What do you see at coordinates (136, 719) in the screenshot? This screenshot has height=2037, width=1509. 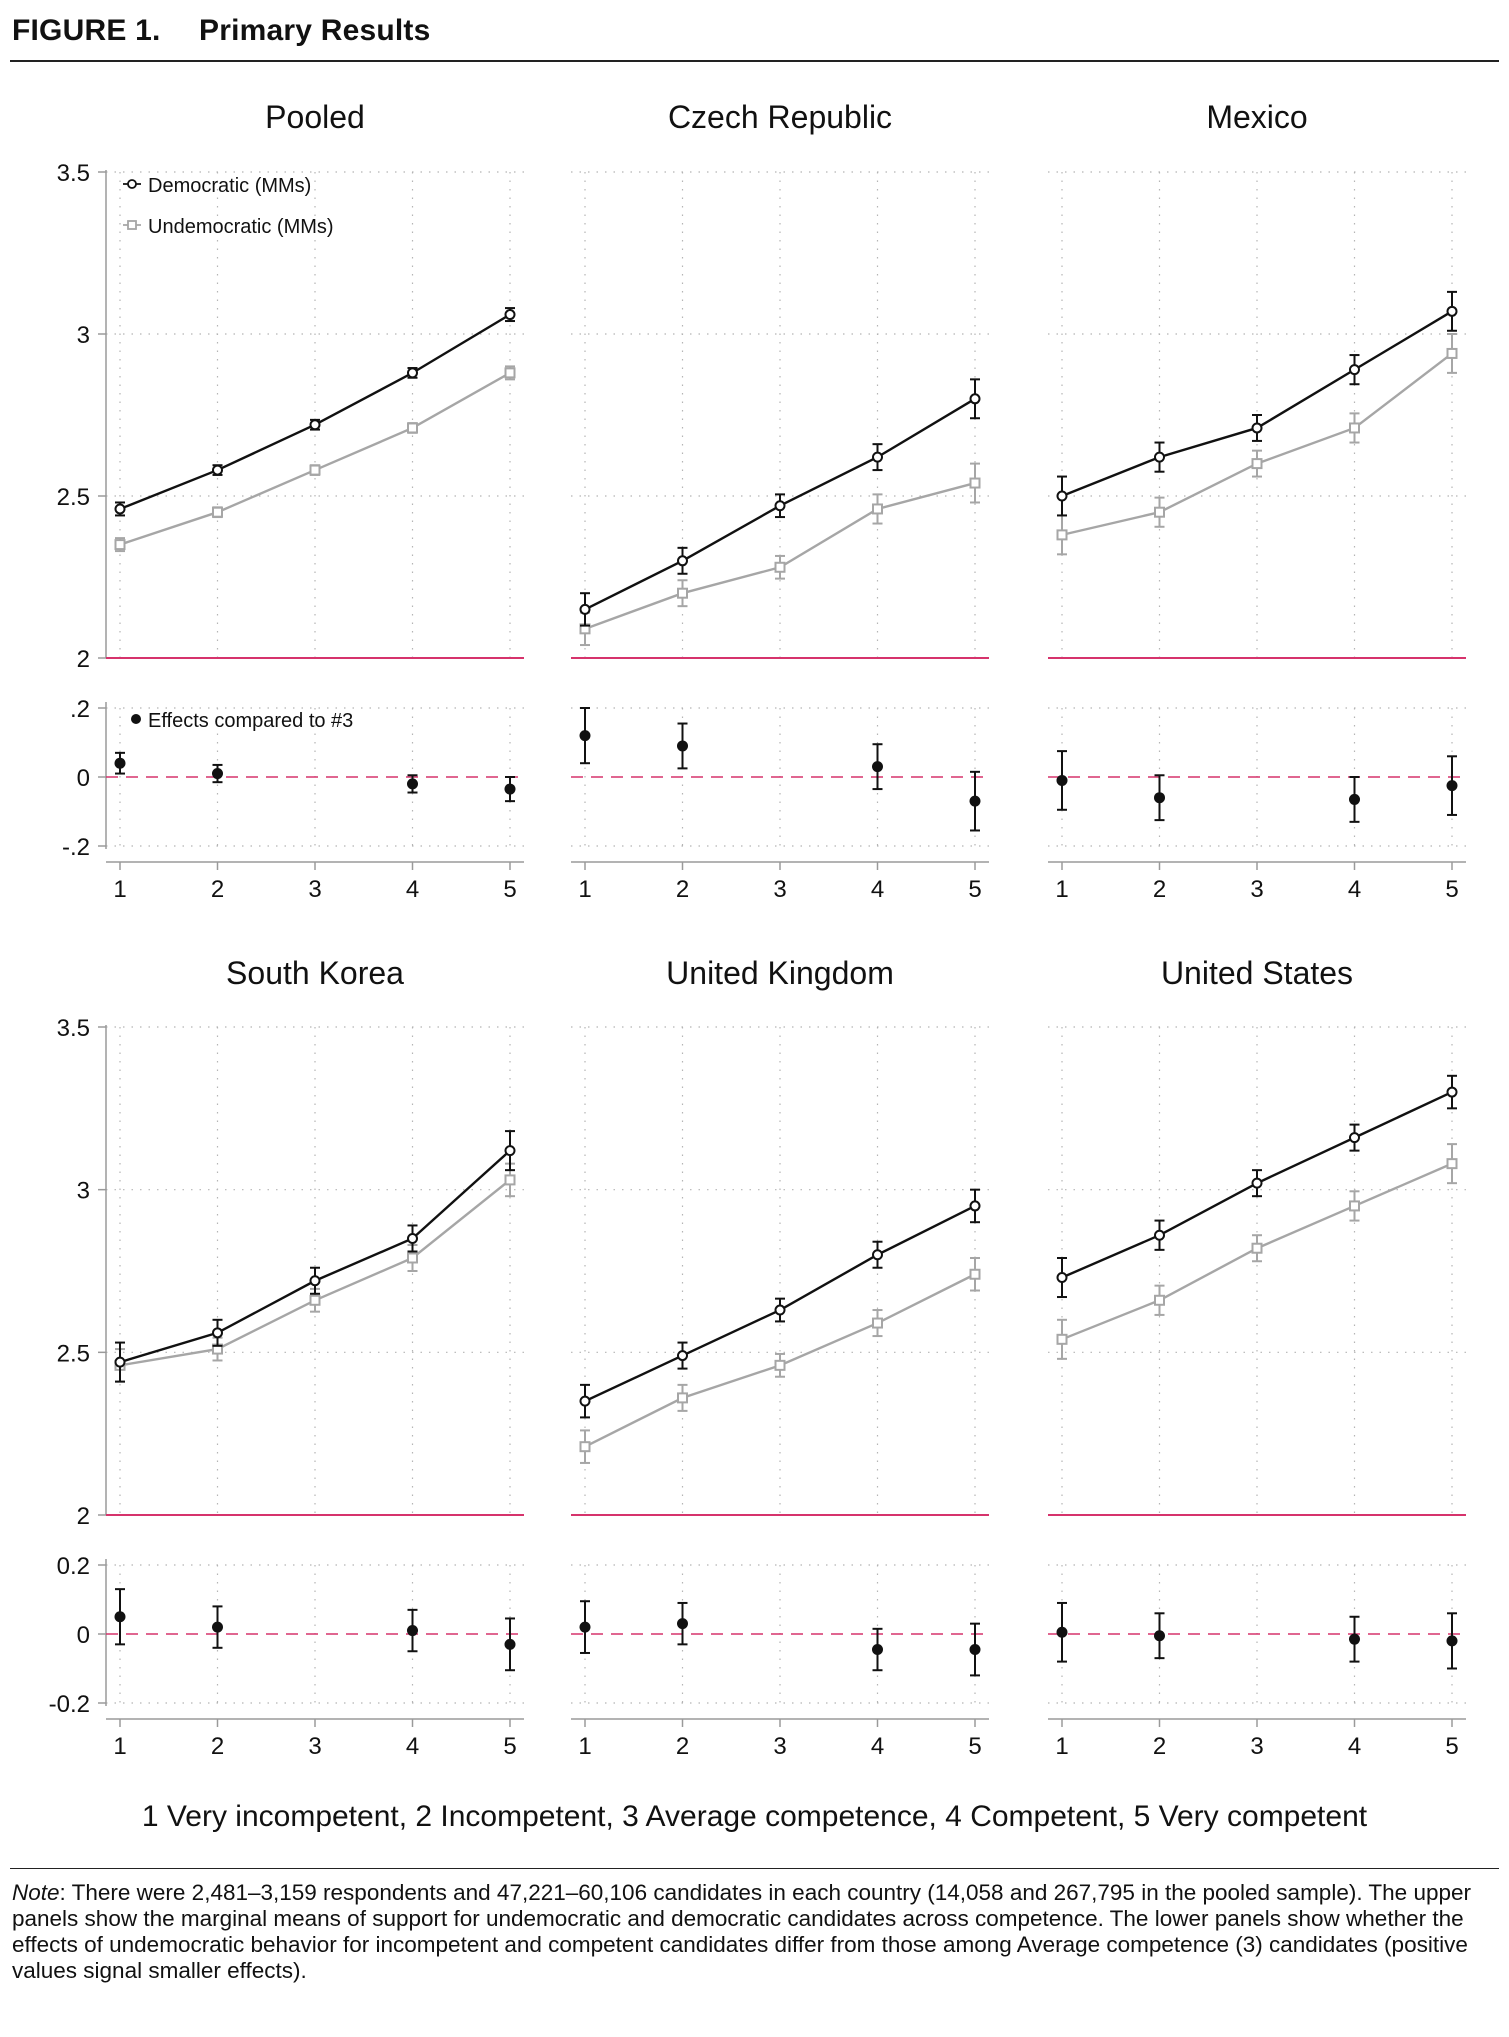 I see `legend-marker-effects` at bounding box center [136, 719].